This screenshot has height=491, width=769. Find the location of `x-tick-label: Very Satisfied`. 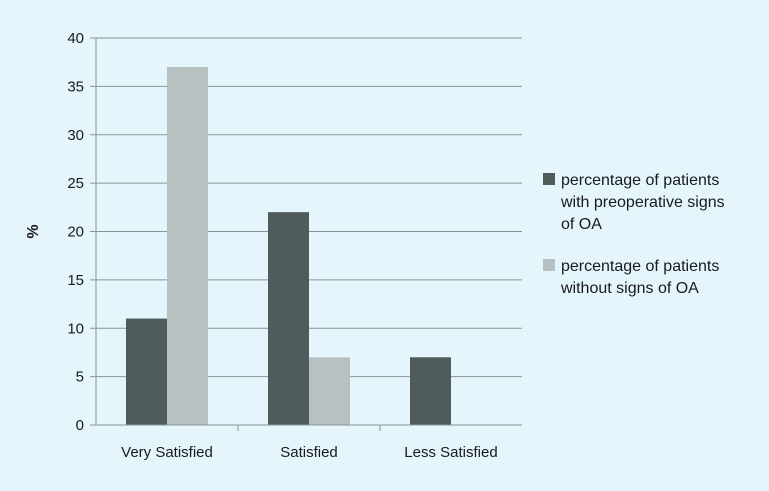

x-tick-label: Very Satisfied is located at coordinates (167, 452).